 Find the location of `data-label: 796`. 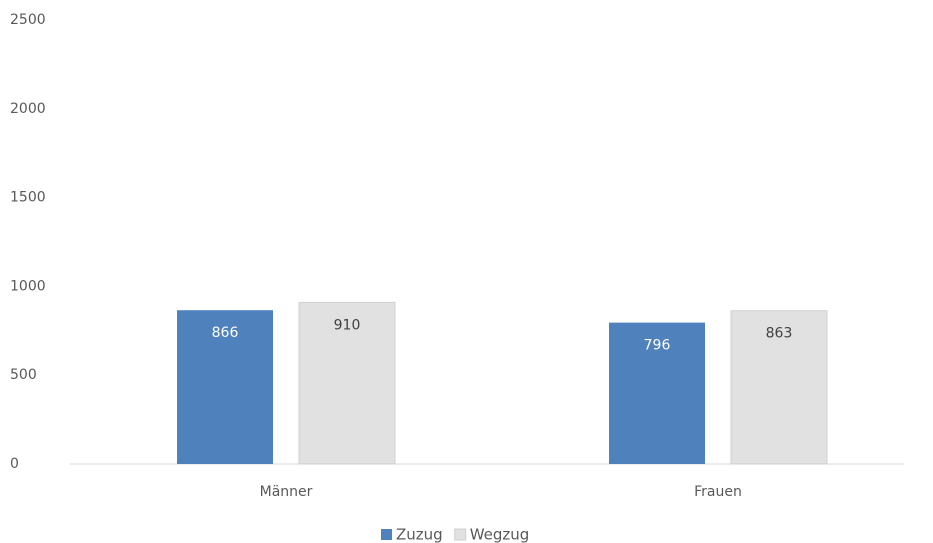

data-label: 796 is located at coordinates (657, 346).